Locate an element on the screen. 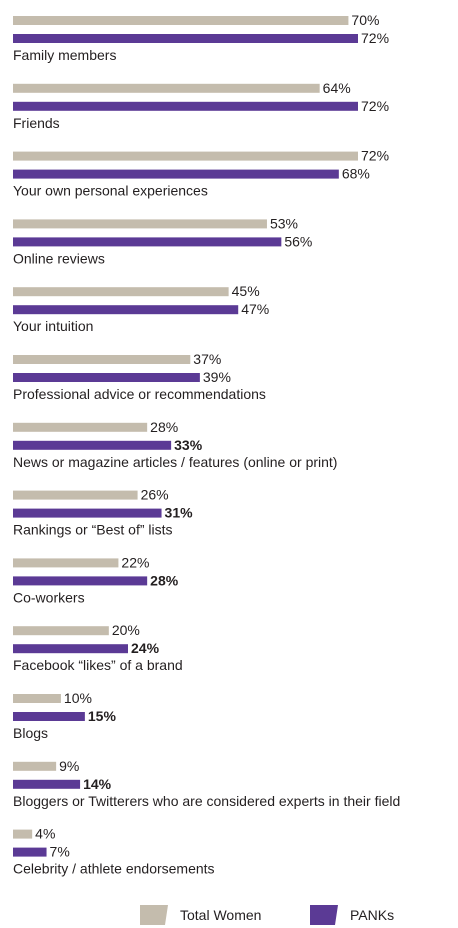 The width and height of the screenshot is (458, 928). value-label-total-women: 72% is located at coordinates (375, 156).